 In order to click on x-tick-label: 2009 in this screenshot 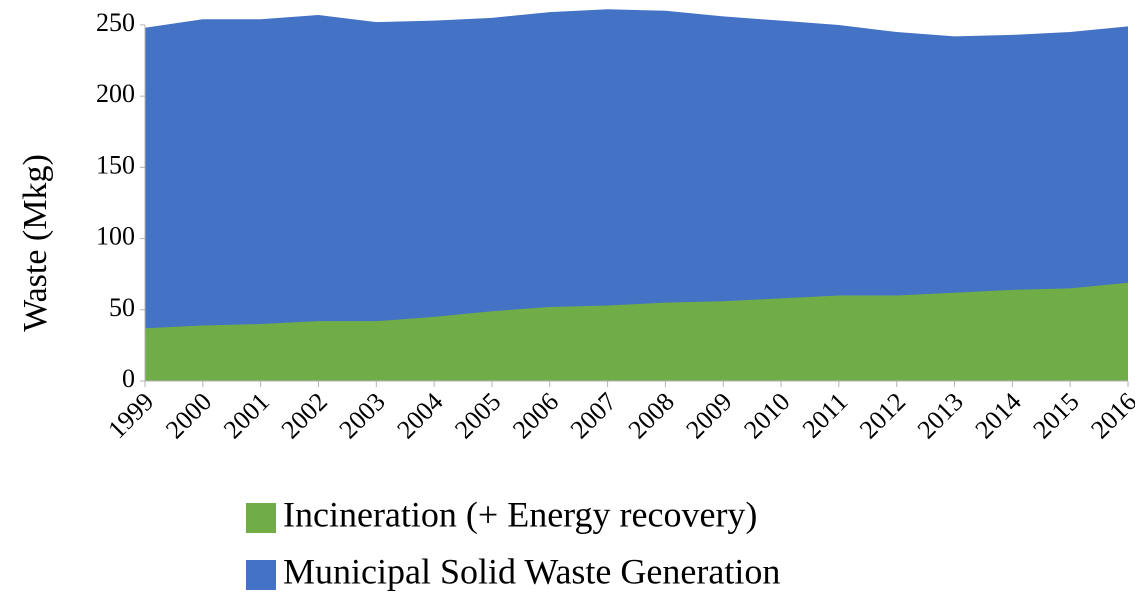, I will do `click(708, 415)`.